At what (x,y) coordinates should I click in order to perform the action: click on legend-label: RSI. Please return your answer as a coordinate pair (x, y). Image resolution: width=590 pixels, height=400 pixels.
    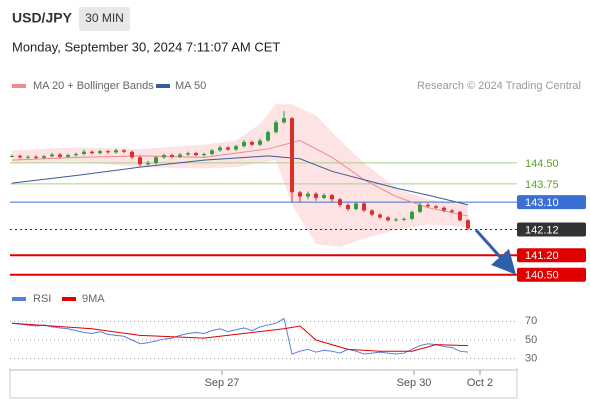
    Looking at the image, I should click on (42, 299).